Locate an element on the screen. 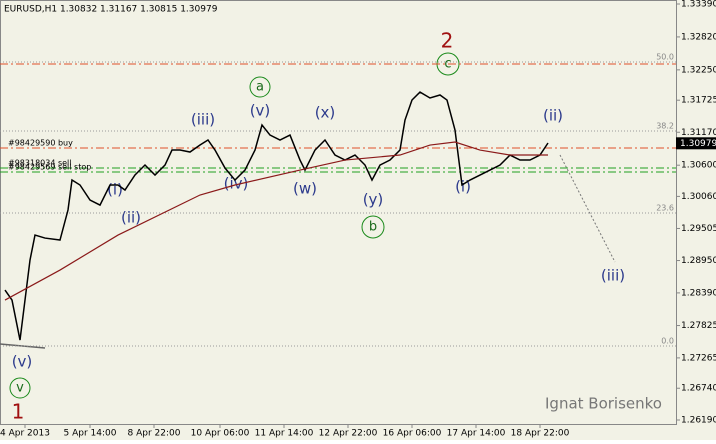 This screenshot has width=716, height=444. fib-label: 38.2 is located at coordinates (665, 126).